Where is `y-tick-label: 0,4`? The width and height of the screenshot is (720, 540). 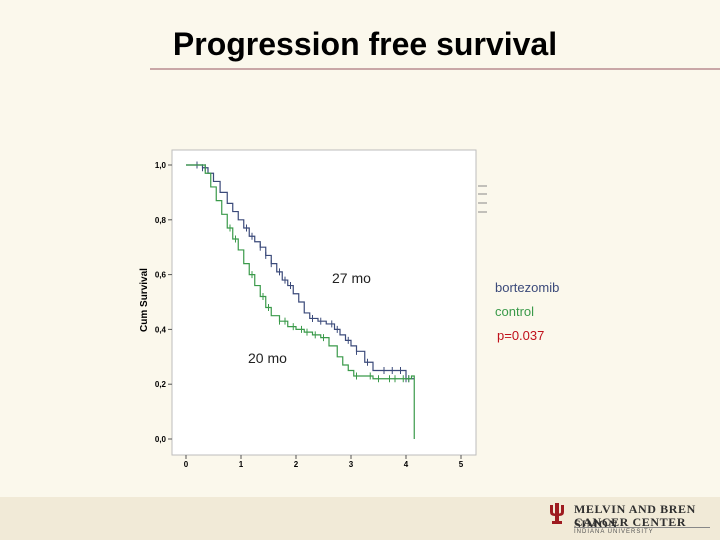
y-tick-label: 0,4 is located at coordinates (161, 329).